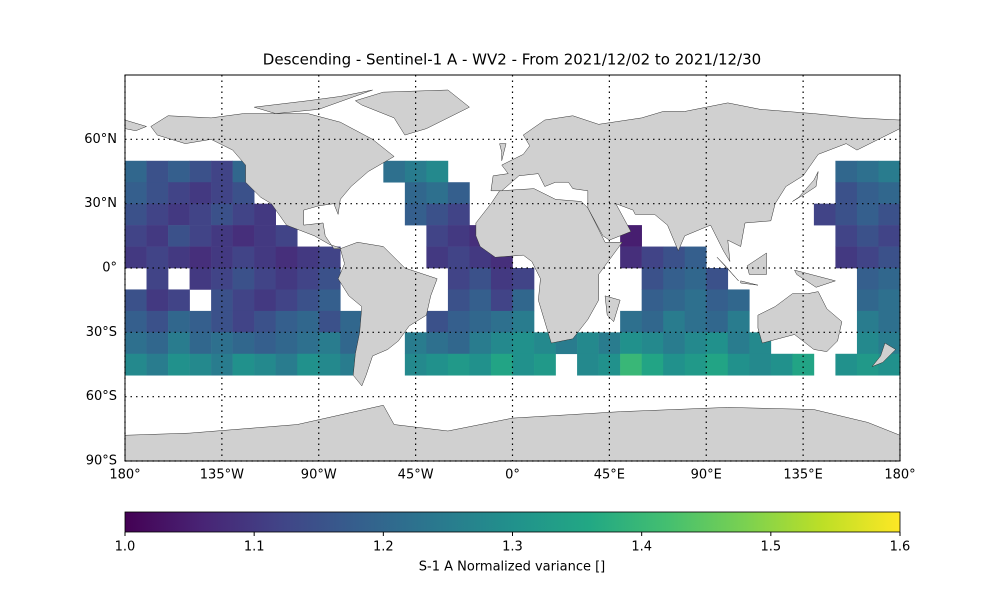  I want to click on x-tick-label: 45°W, so click(416, 475).